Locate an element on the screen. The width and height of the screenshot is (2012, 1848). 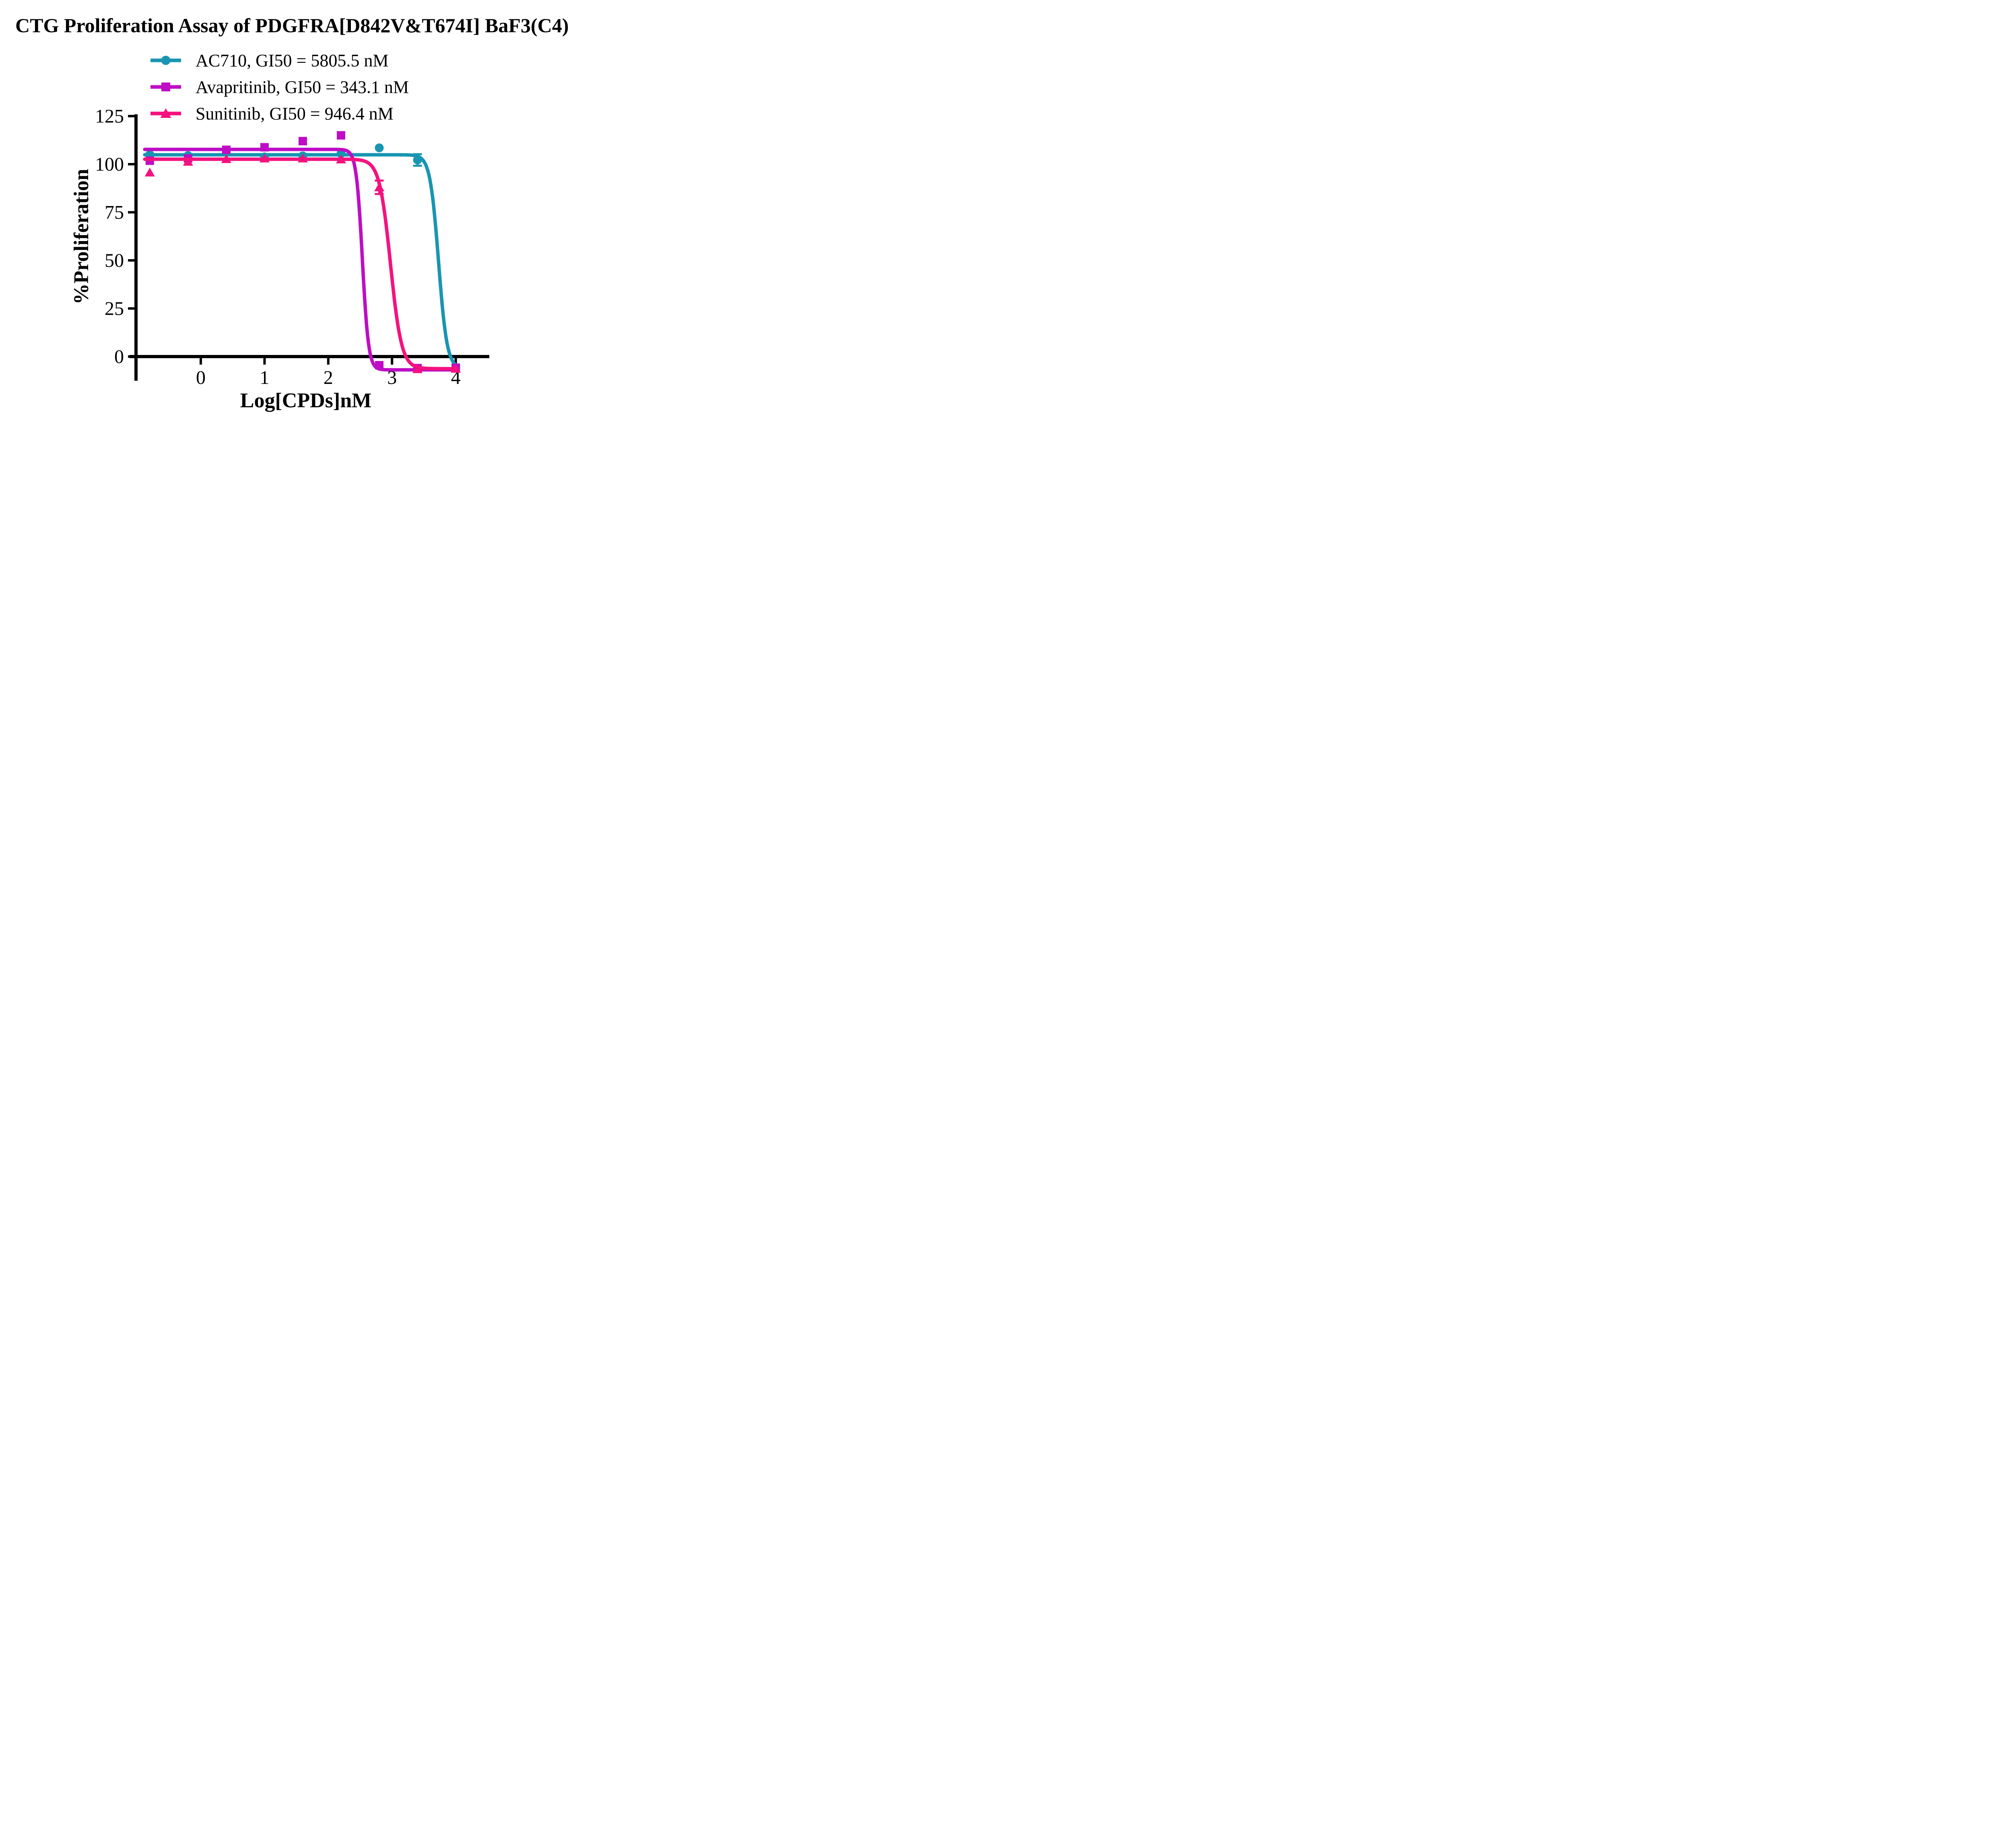
sunitinib-triangle-marker-icon is located at coordinates (165, 113).